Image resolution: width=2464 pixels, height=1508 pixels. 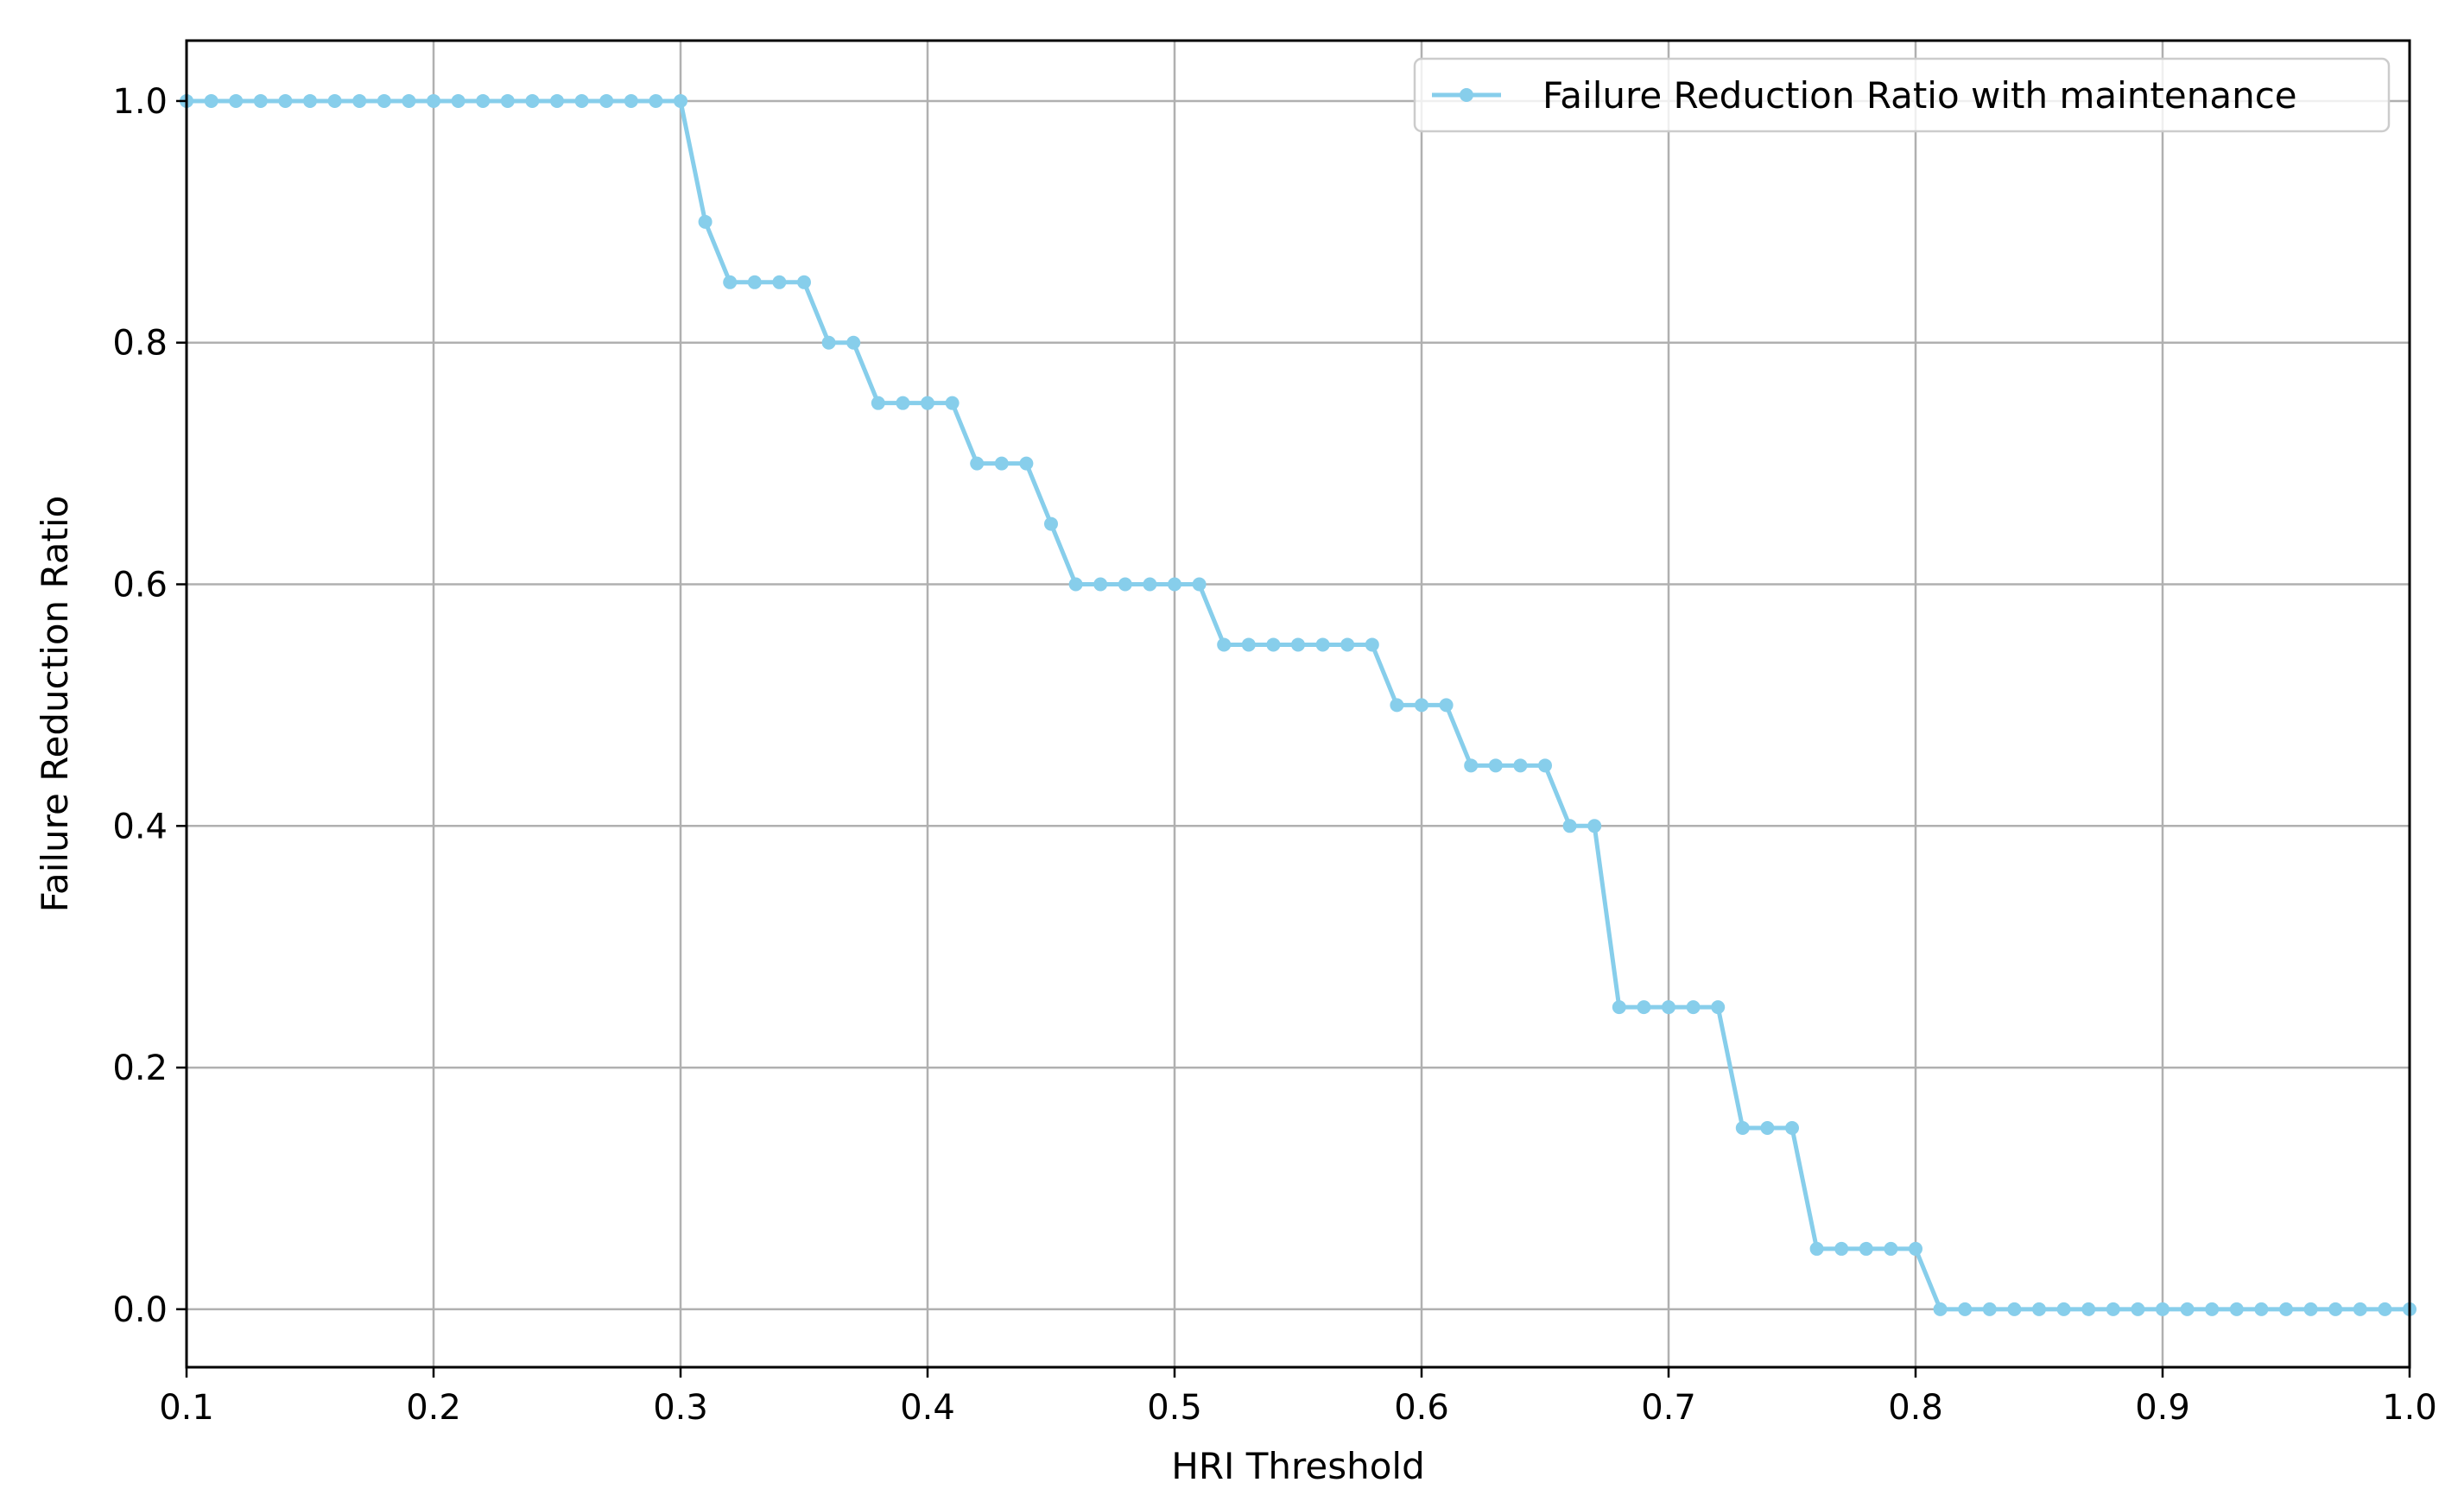 I want to click on x-tick-label: 0.3, so click(x=680, y=1408).